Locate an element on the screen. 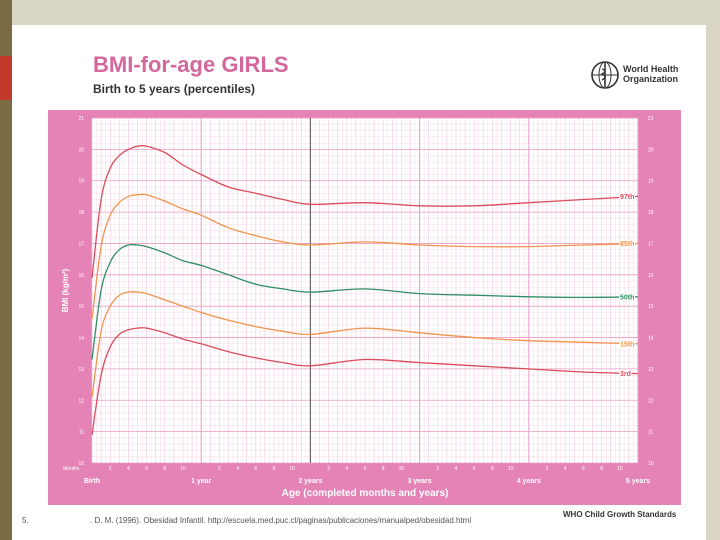 This screenshot has height=540, width=720. y-tick-label-right: 18 is located at coordinates (651, 213).